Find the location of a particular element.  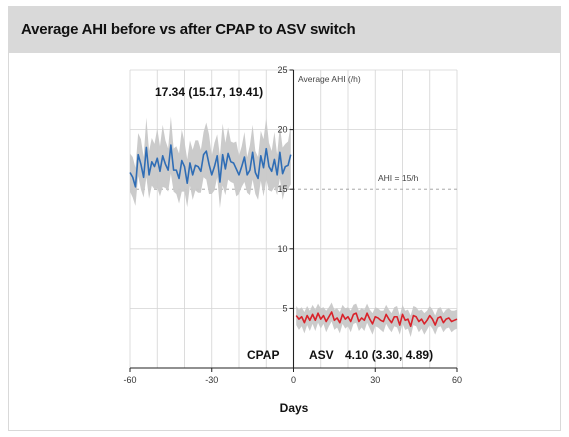

y-tick-label: 10 is located at coordinates (282, 249).